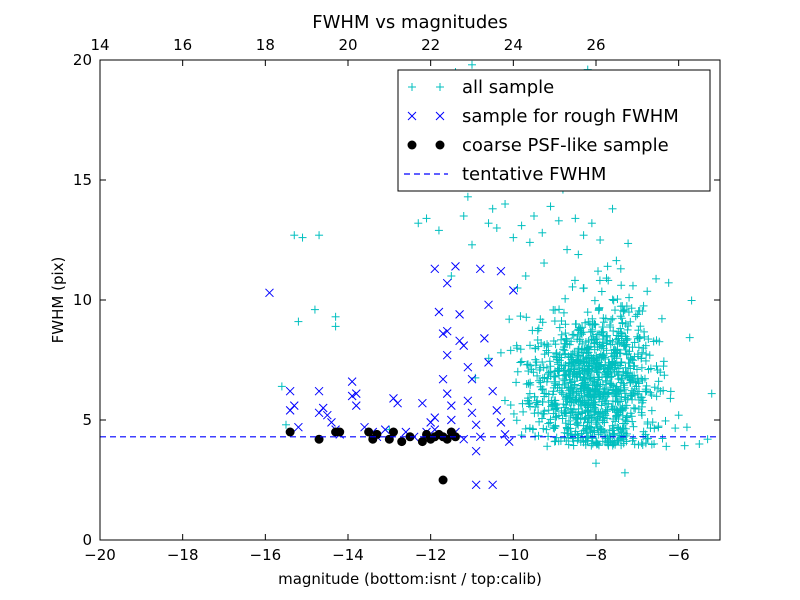 This screenshot has height=600, width=800. What do you see at coordinates (426, 129) in the screenshot?
I see `legend-markers` at bounding box center [426, 129].